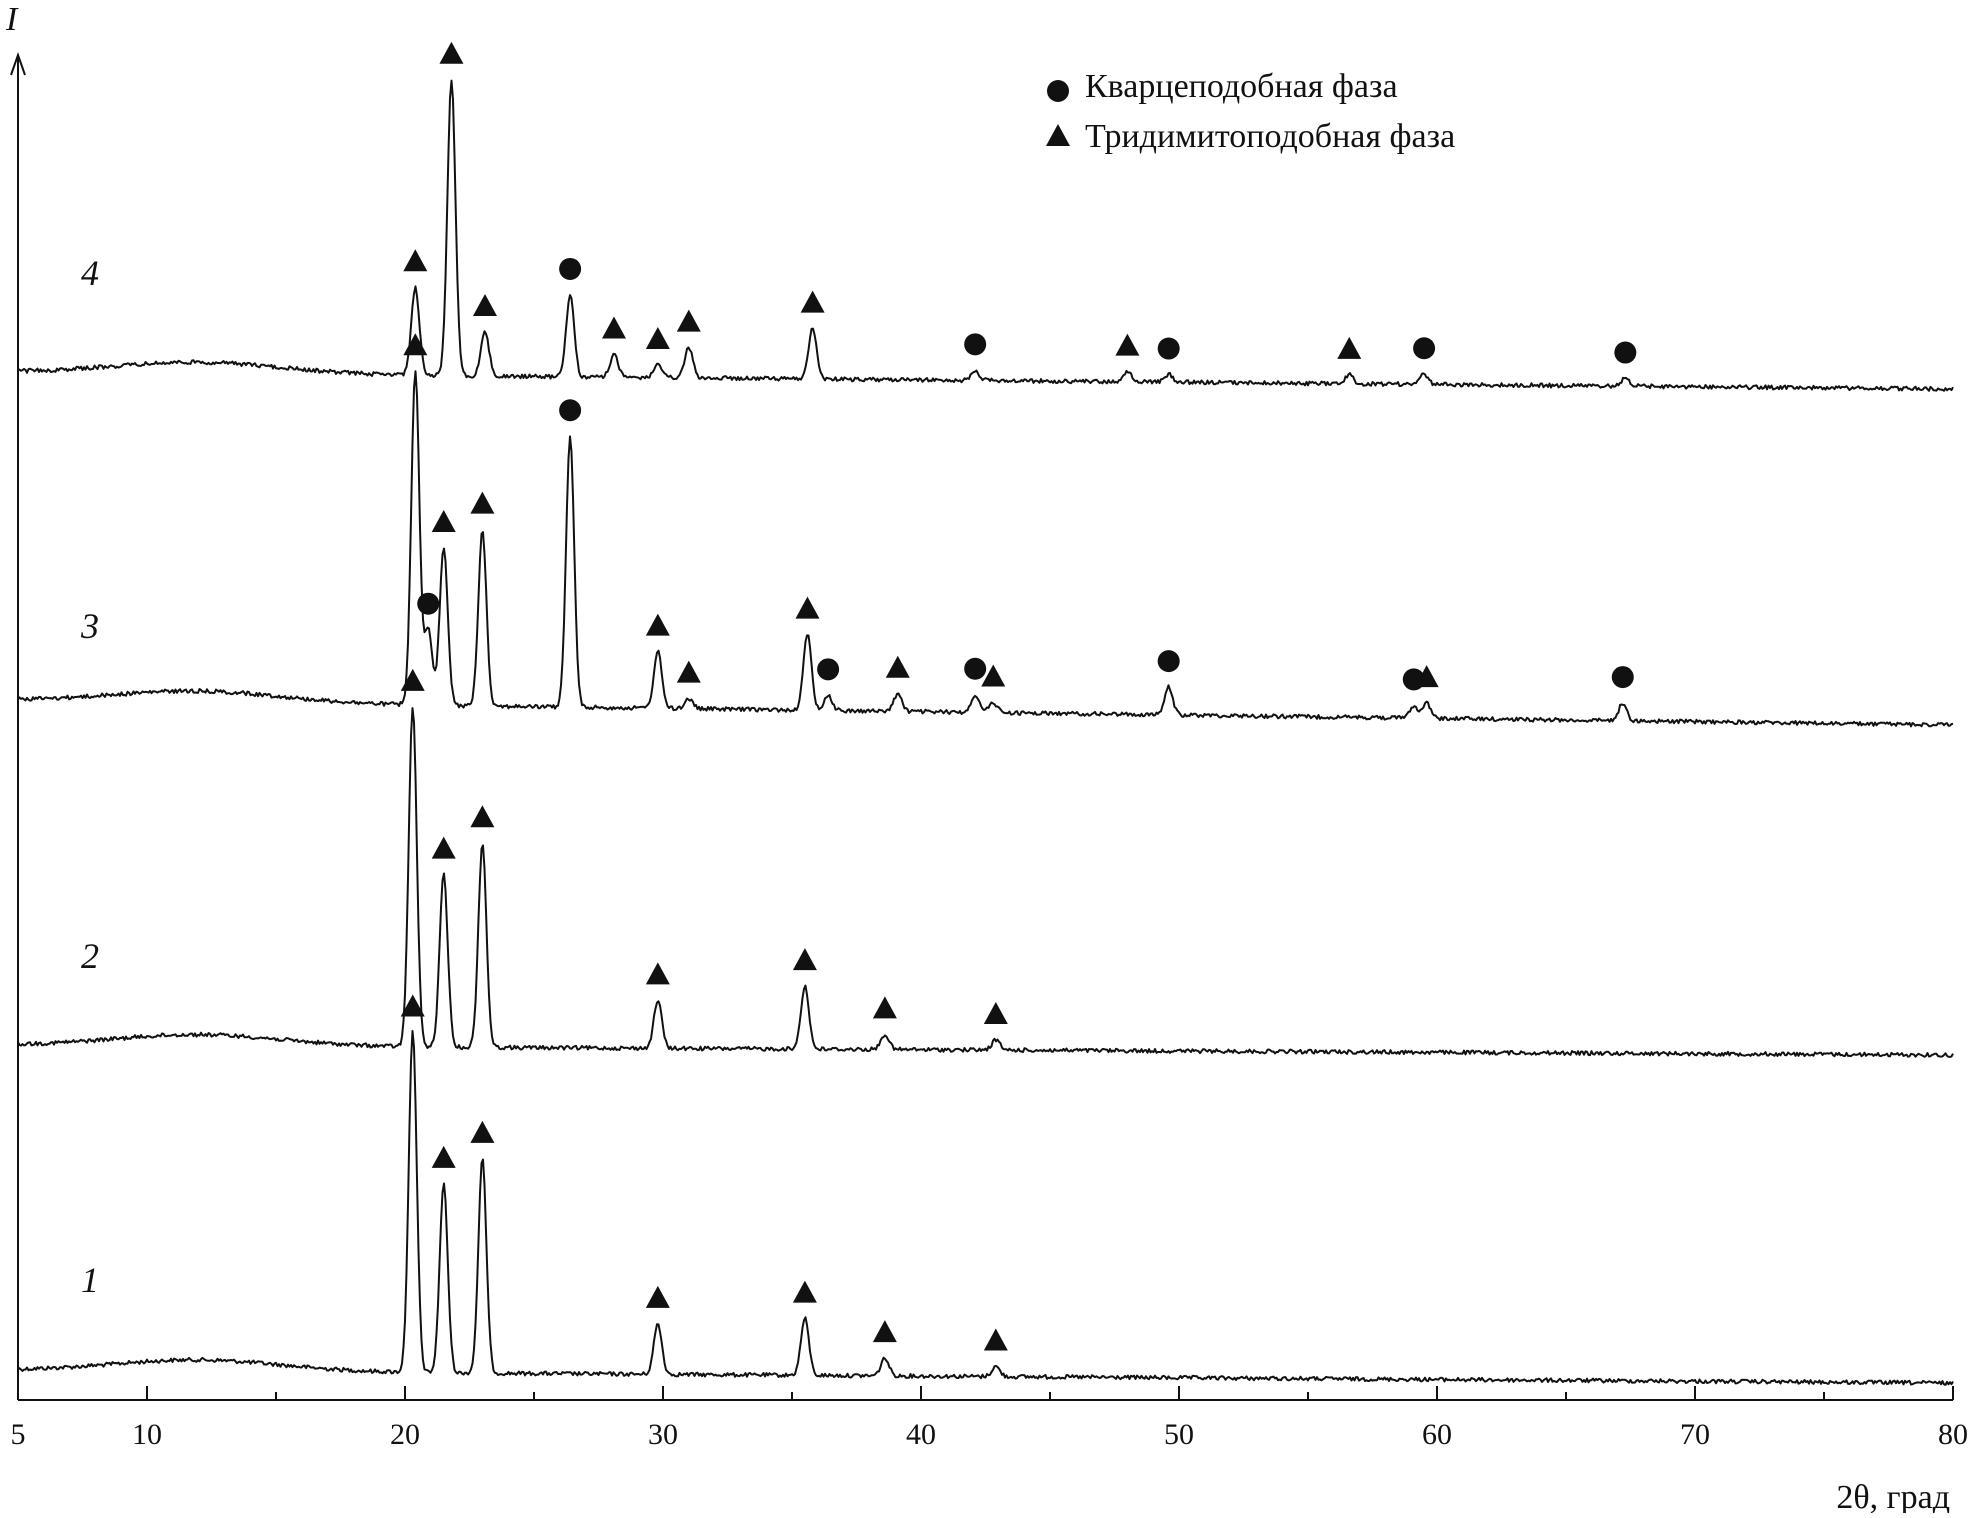  I want to click on curve-label-1: 1, so click(90, 1280).